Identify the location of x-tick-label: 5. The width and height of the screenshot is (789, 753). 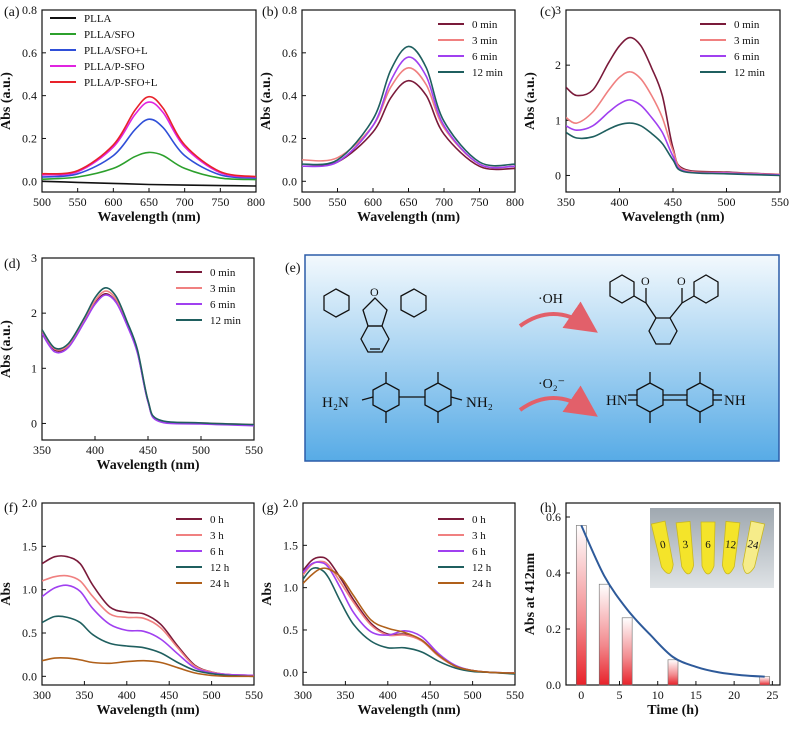
(620, 695).